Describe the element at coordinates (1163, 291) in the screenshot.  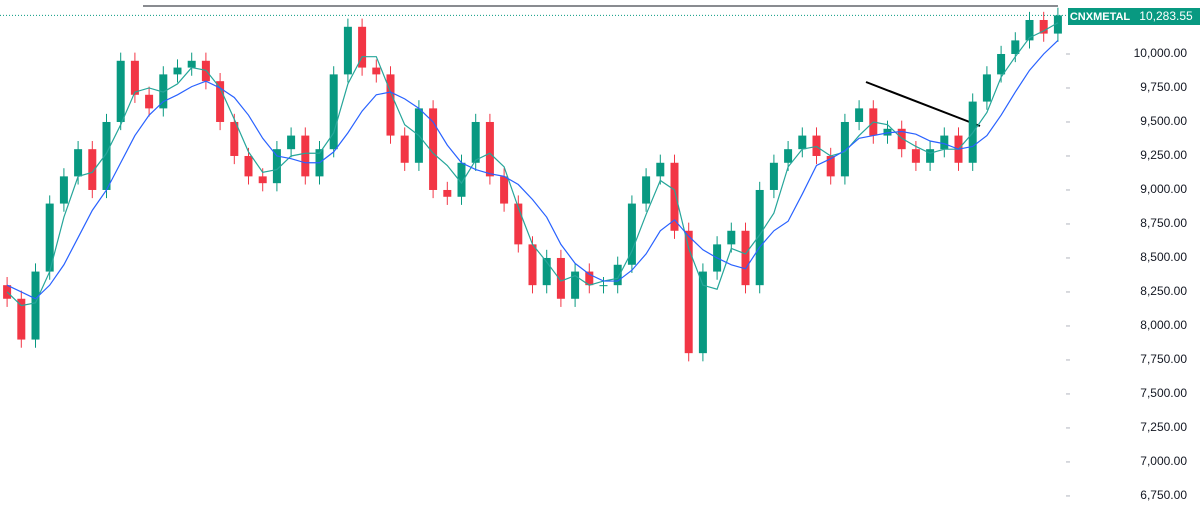
I see `y-tick-label: 8,250.00` at that location.